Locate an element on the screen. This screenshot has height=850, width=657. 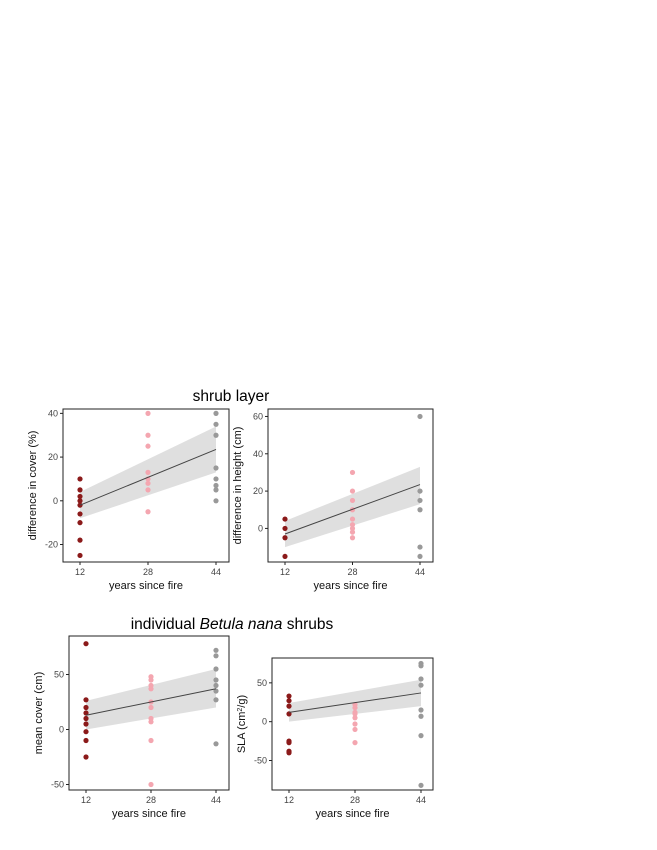
betula-nana-title-pre: individual is located at coordinates (165, 624).